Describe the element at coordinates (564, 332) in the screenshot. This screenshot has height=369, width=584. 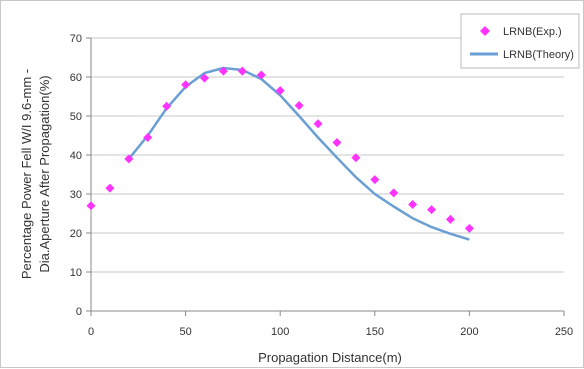
I see `x-tick-label-250: 250` at that location.